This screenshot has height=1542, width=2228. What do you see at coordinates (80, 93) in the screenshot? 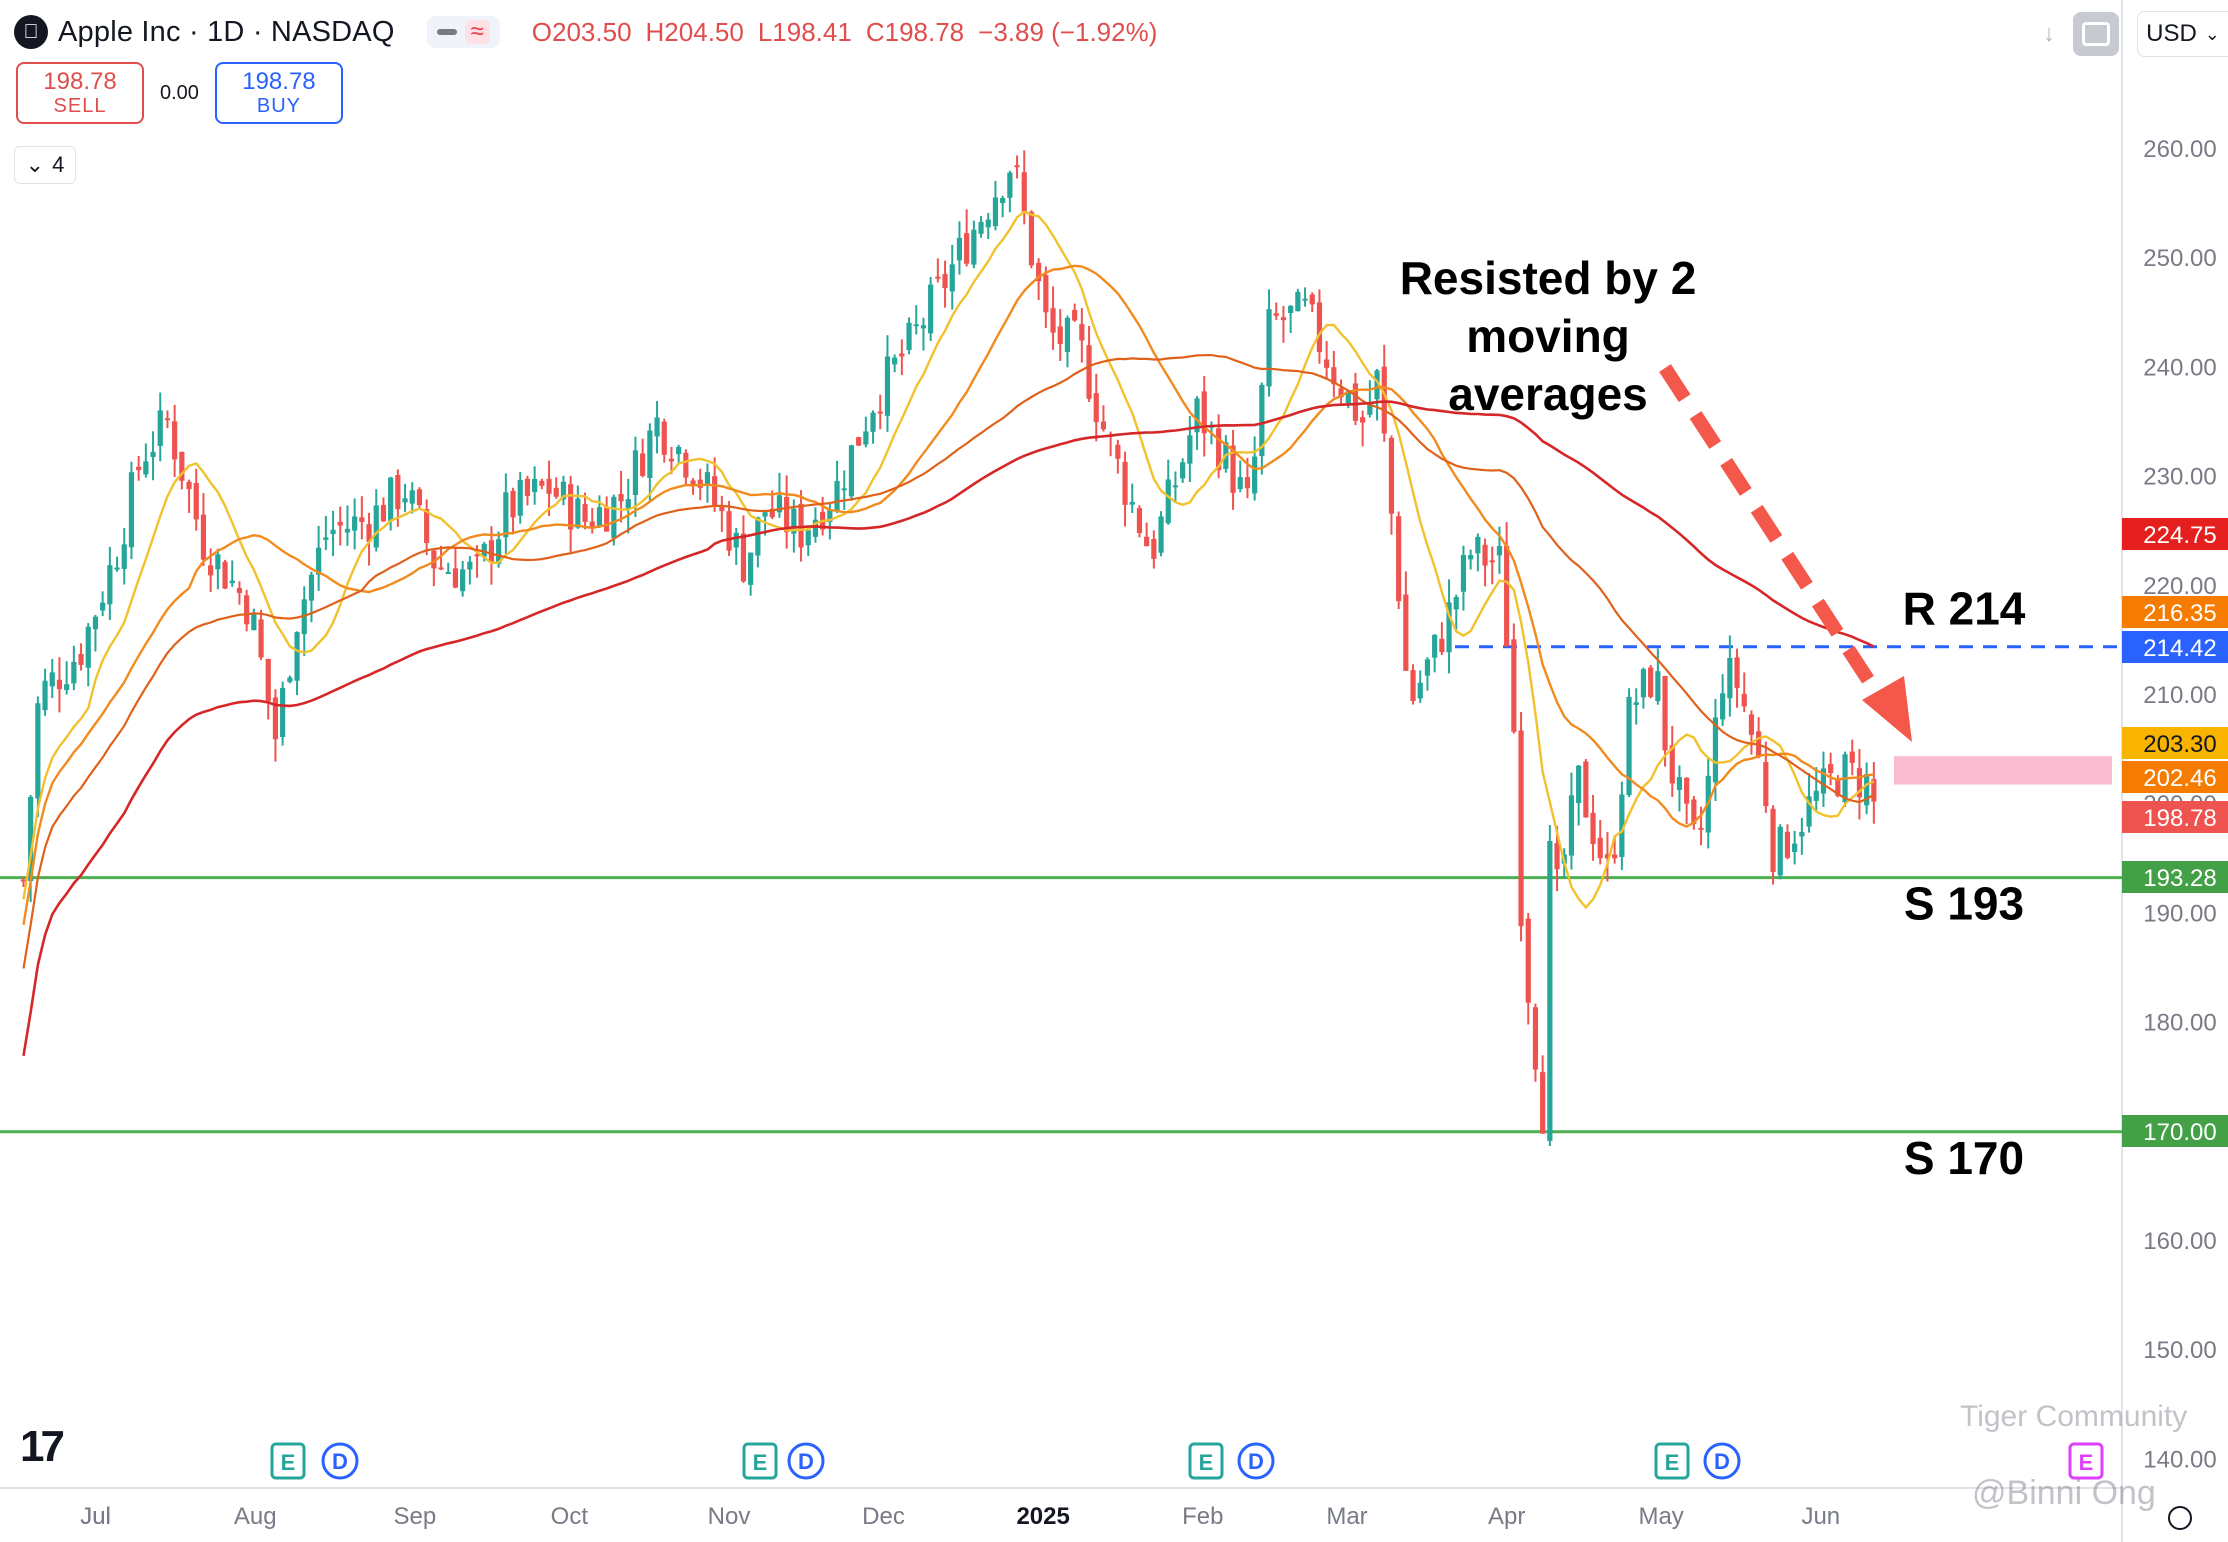
I see `sell-button: 198.78 SELL` at bounding box center [80, 93].